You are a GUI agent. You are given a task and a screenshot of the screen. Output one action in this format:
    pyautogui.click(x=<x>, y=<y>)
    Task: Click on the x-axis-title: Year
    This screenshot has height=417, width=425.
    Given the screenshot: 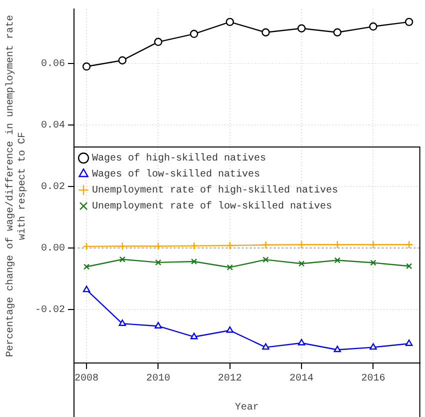 What is the action you would take?
    pyautogui.click(x=246, y=408)
    